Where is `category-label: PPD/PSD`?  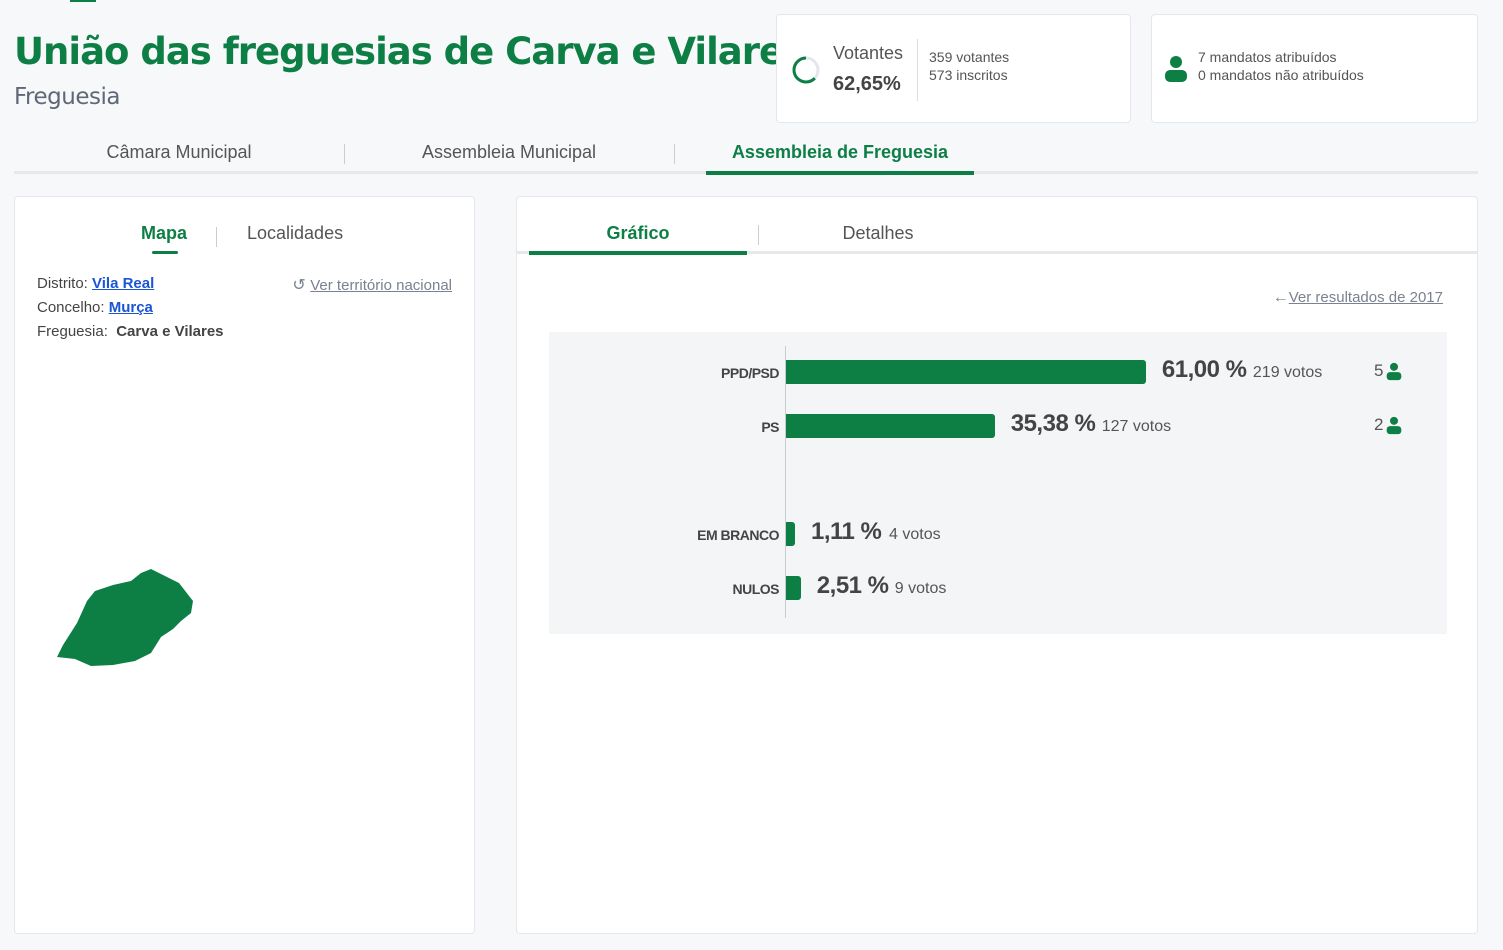
category-label: PPD/PSD is located at coordinates (750, 373).